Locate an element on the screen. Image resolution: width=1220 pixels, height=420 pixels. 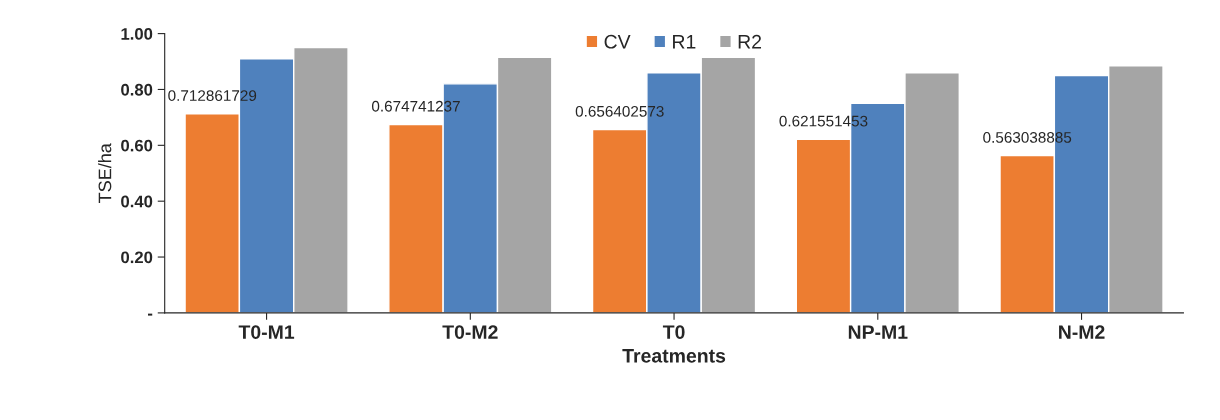
legend-label: CV is located at coordinates (617, 41).